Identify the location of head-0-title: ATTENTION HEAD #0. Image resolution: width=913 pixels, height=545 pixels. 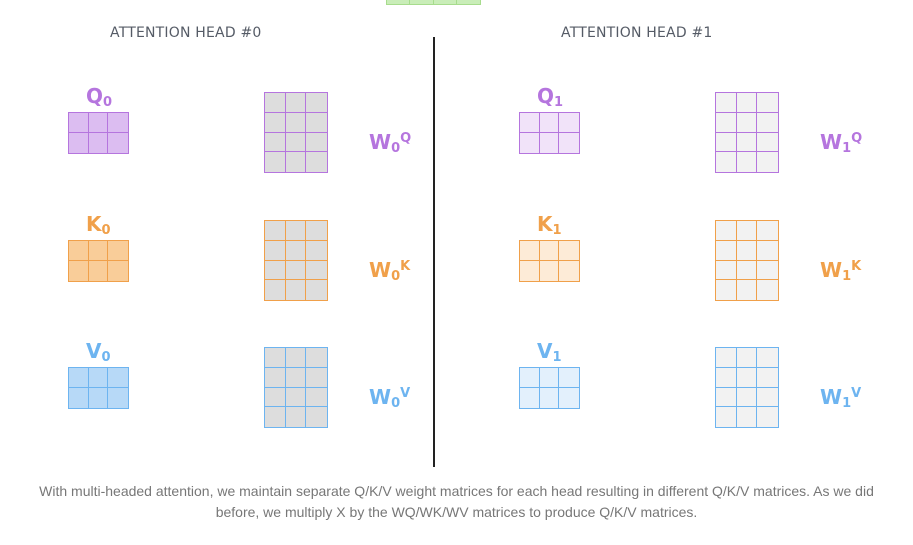
(186, 33).